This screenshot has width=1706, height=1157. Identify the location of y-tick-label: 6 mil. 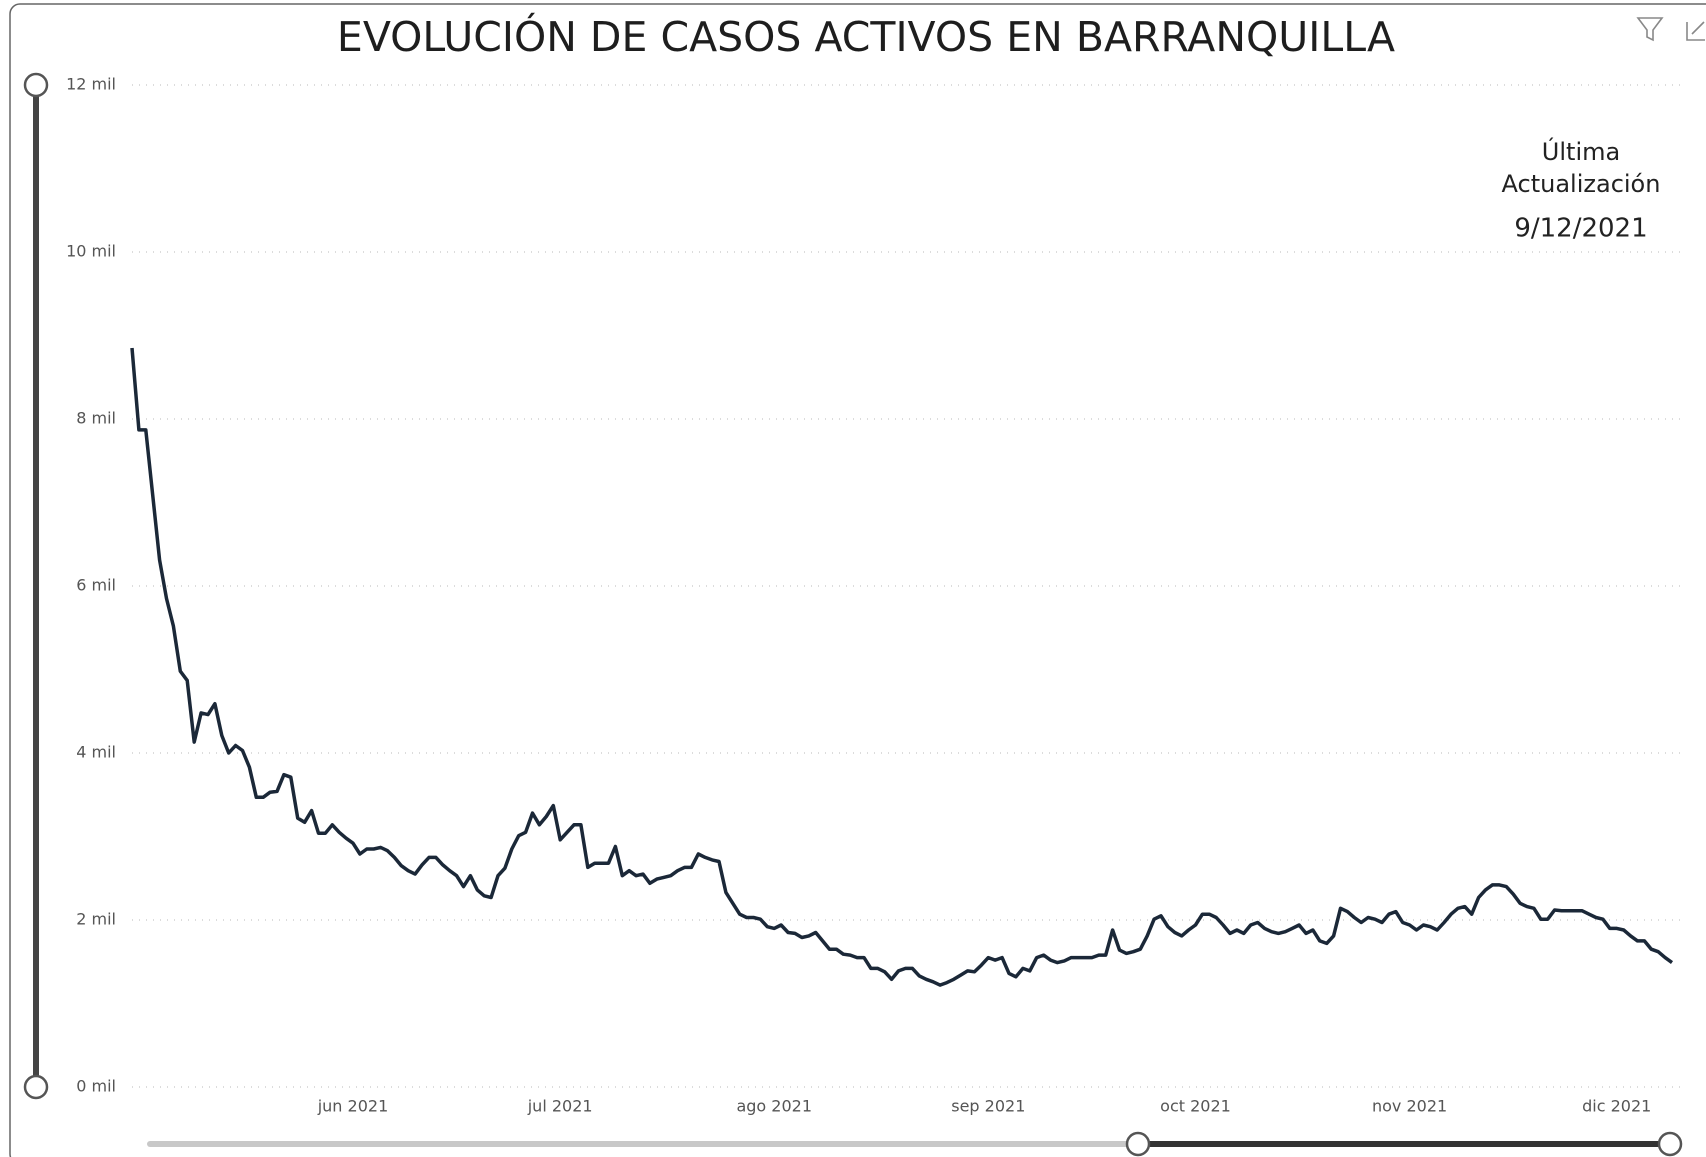
(96, 585).